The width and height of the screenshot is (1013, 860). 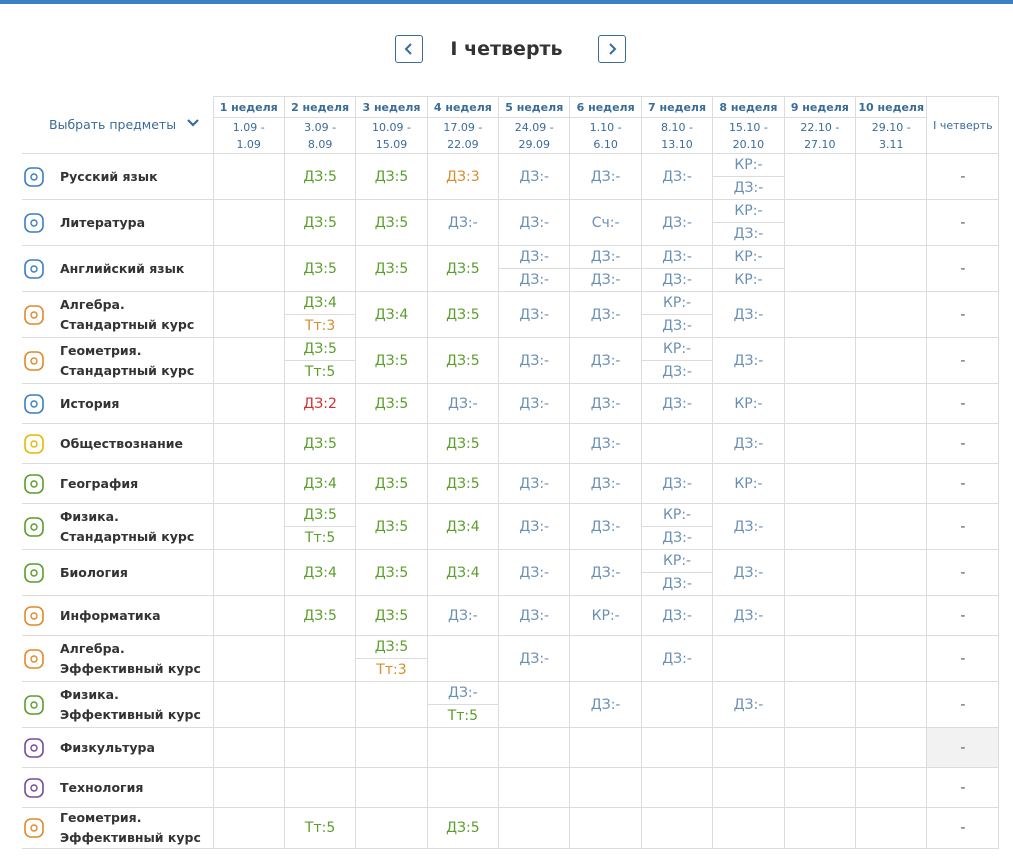 I want to click on subject-select: Выбрать предметы, so click(x=118, y=125).